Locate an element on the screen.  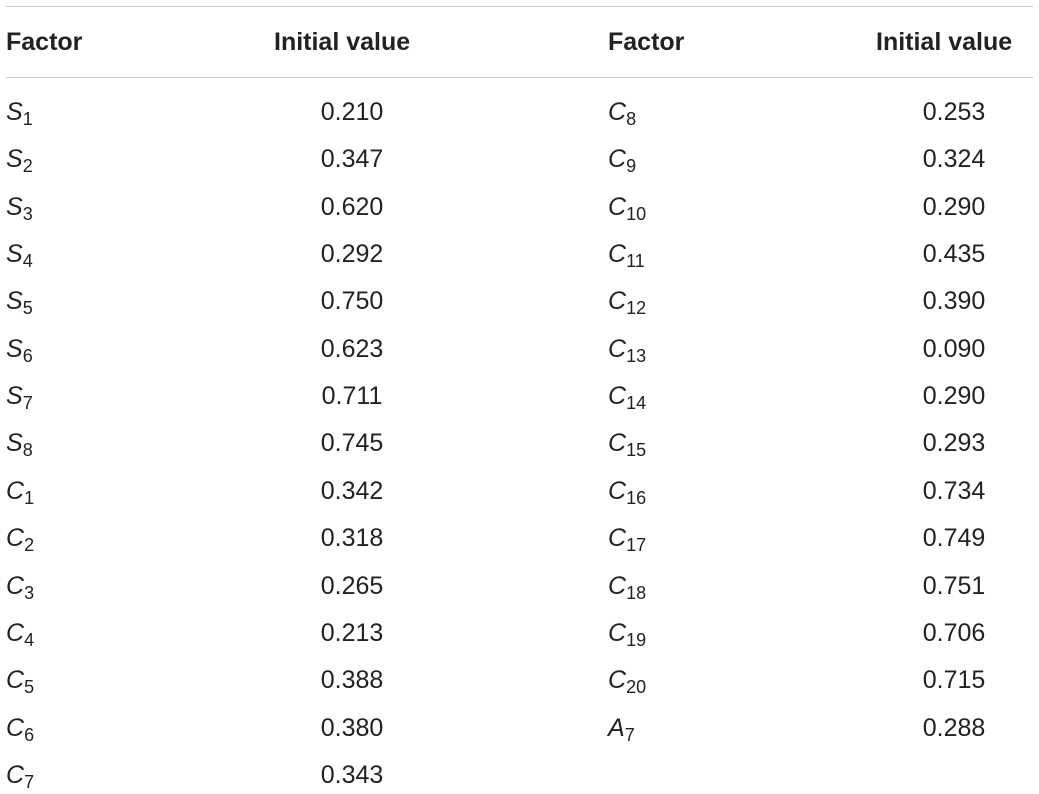
header-initial-value-left: Initial value is located at coordinates (342, 42).